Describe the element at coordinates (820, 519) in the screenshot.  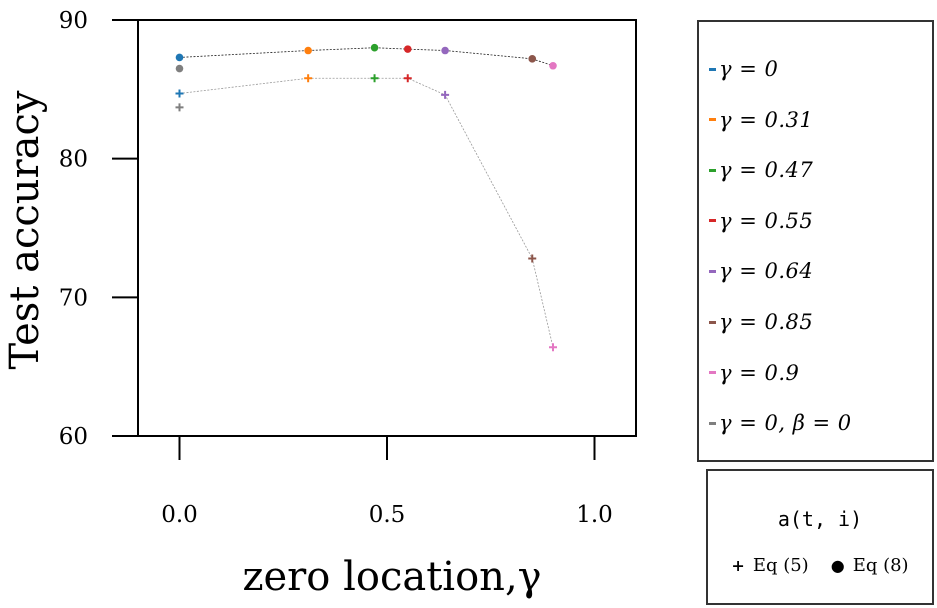
I see `marker-legend-title: a(t, i)` at that location.